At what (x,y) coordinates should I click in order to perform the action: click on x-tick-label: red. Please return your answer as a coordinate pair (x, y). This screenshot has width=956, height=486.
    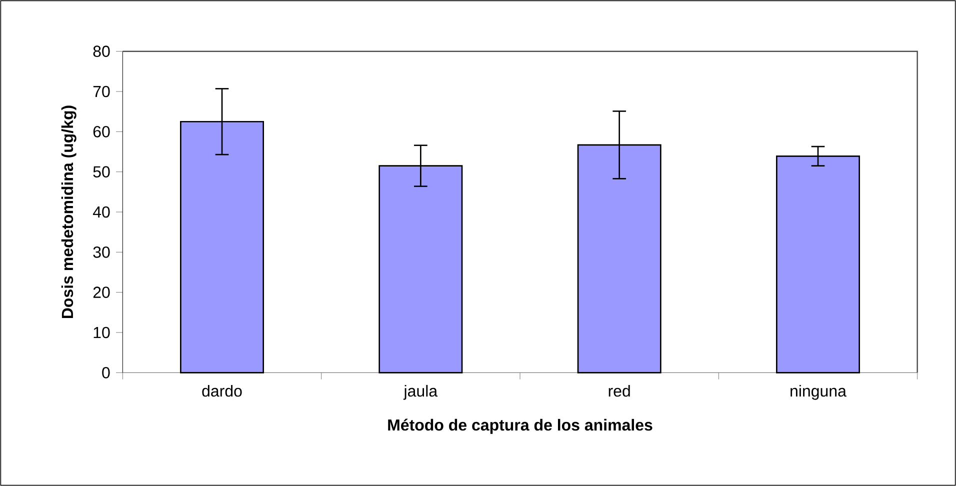
    Looking at the image, I should click on (619, 390).